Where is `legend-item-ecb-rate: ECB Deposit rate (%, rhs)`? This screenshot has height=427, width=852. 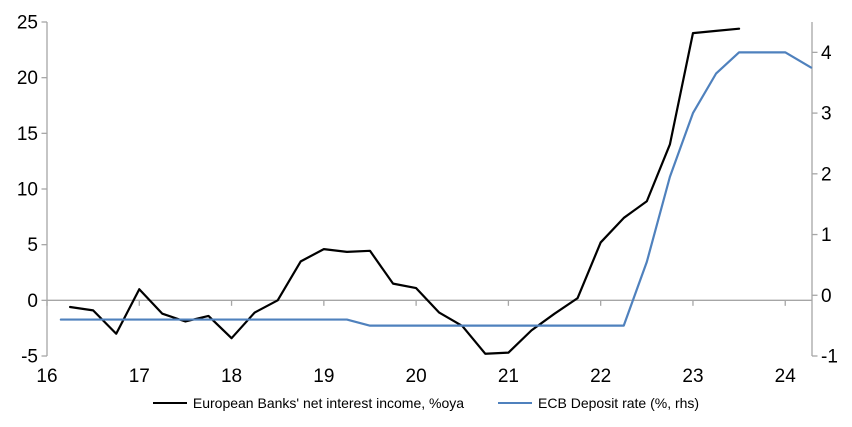 legend-item-ecb-rate: ECB Deposit rate (%, rhs) is located at coordinates (598, 403).